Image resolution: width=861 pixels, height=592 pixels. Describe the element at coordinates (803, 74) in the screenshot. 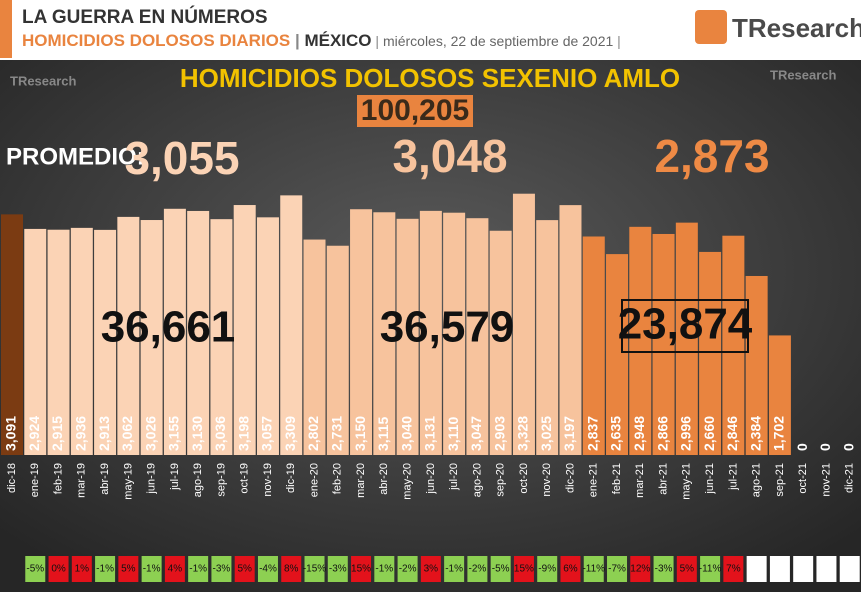

I see `watermark: TResearch` at that location.